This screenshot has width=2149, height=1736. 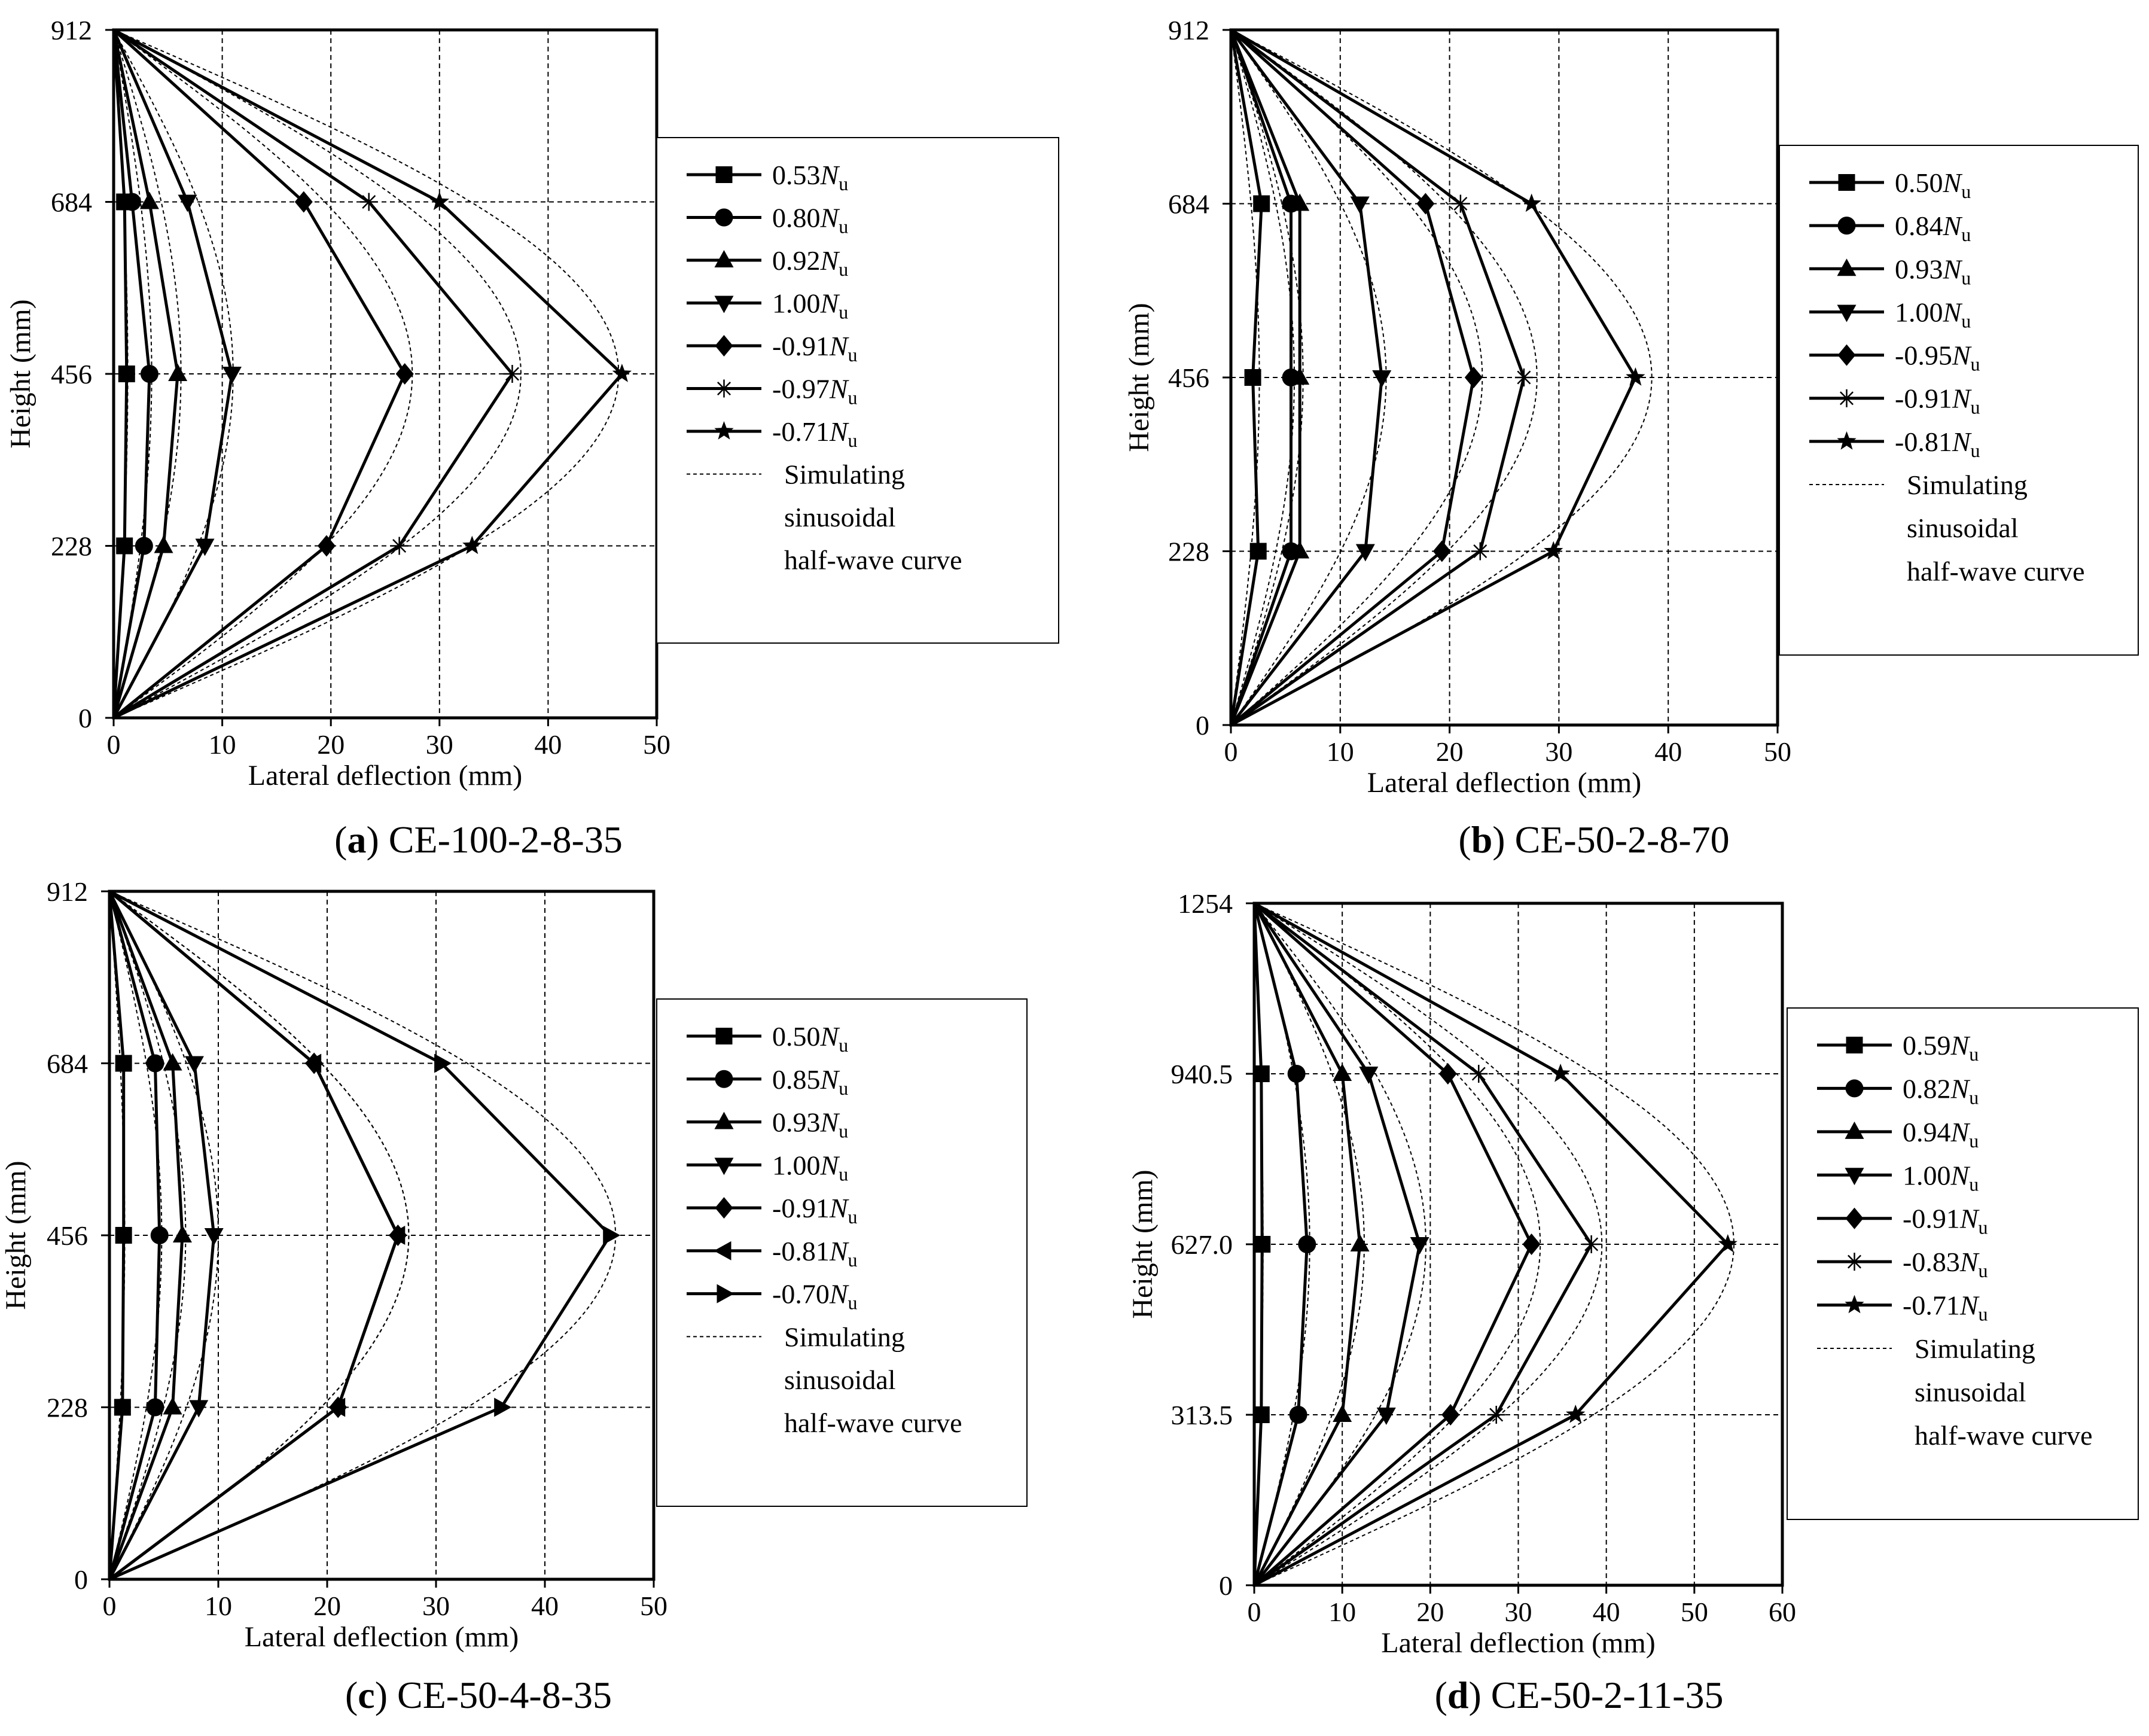 I want to click on legend-item: -0.70Nu, so click(x=772, y=1296).